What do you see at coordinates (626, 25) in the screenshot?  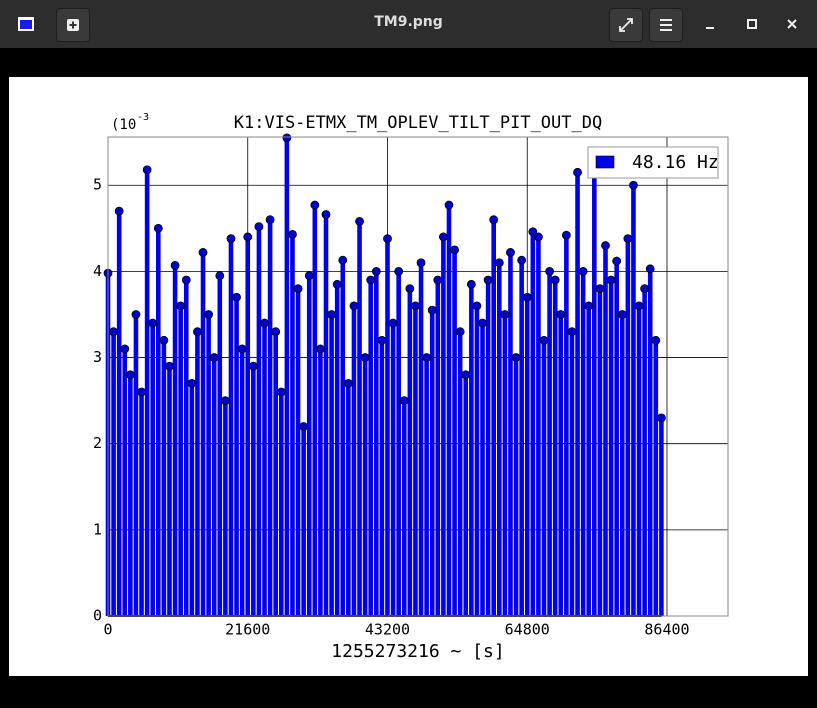 I see `fullscreen-button` at bounding box center [626, 25].